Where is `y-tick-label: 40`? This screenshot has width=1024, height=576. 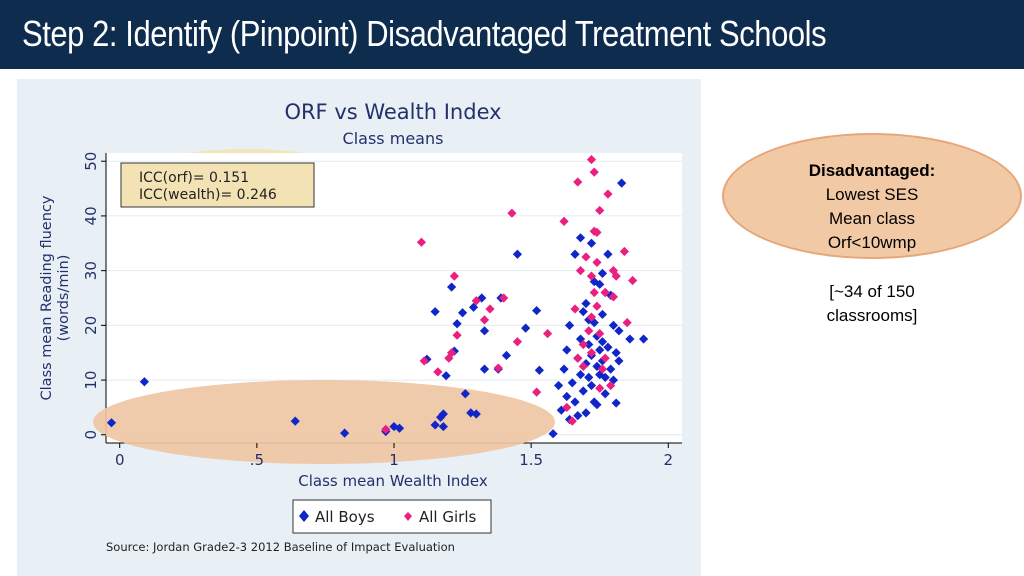 y-tick-label: 40 is located at coordinates (91, 215).